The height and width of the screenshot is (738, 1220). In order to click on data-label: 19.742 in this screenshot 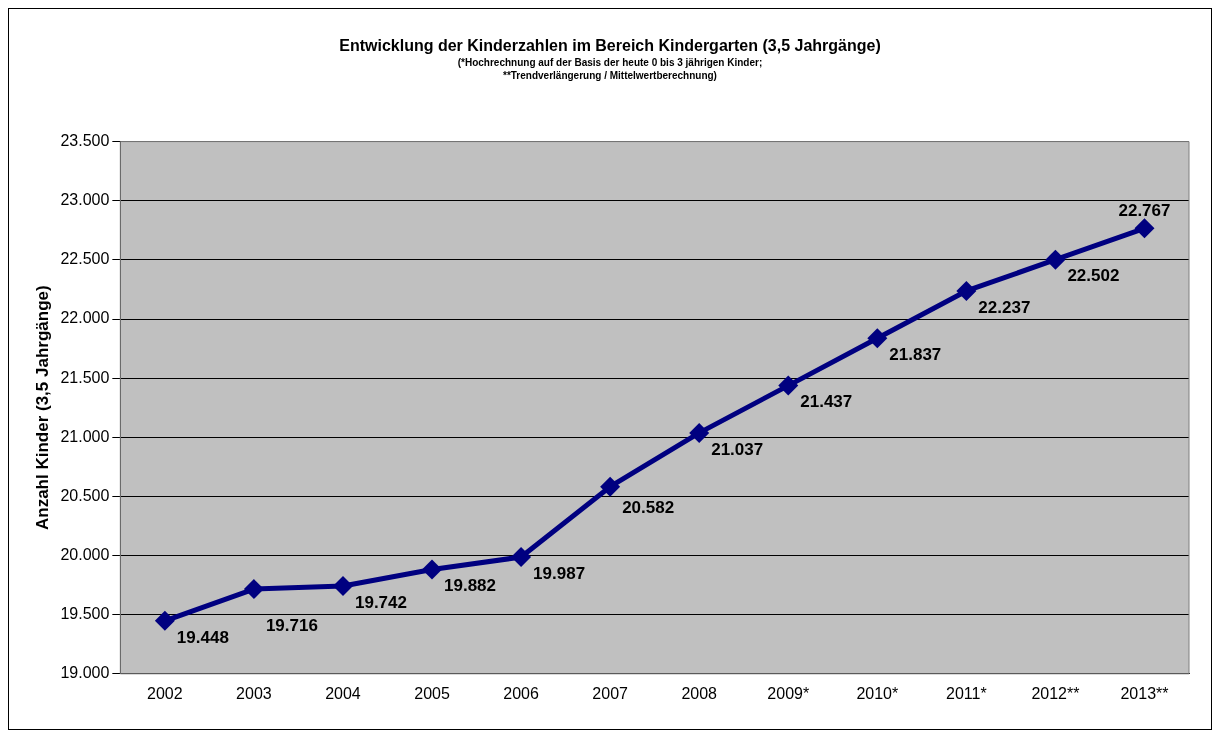, I will do `click(380, 602)`.